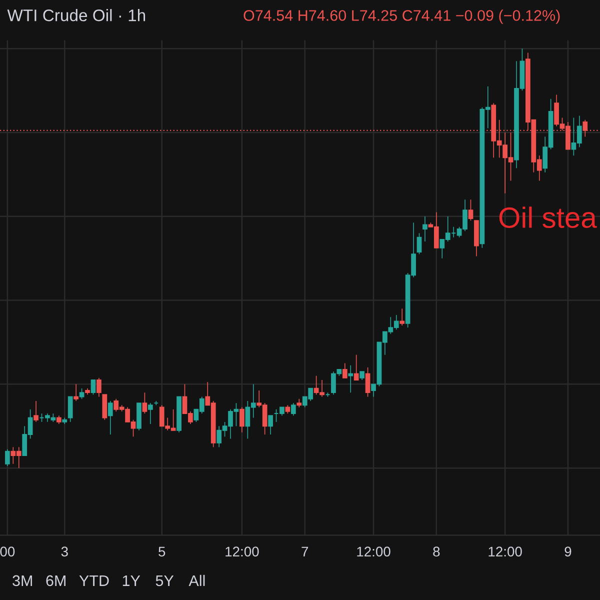  I want to click on text: All, so click(196, 580).